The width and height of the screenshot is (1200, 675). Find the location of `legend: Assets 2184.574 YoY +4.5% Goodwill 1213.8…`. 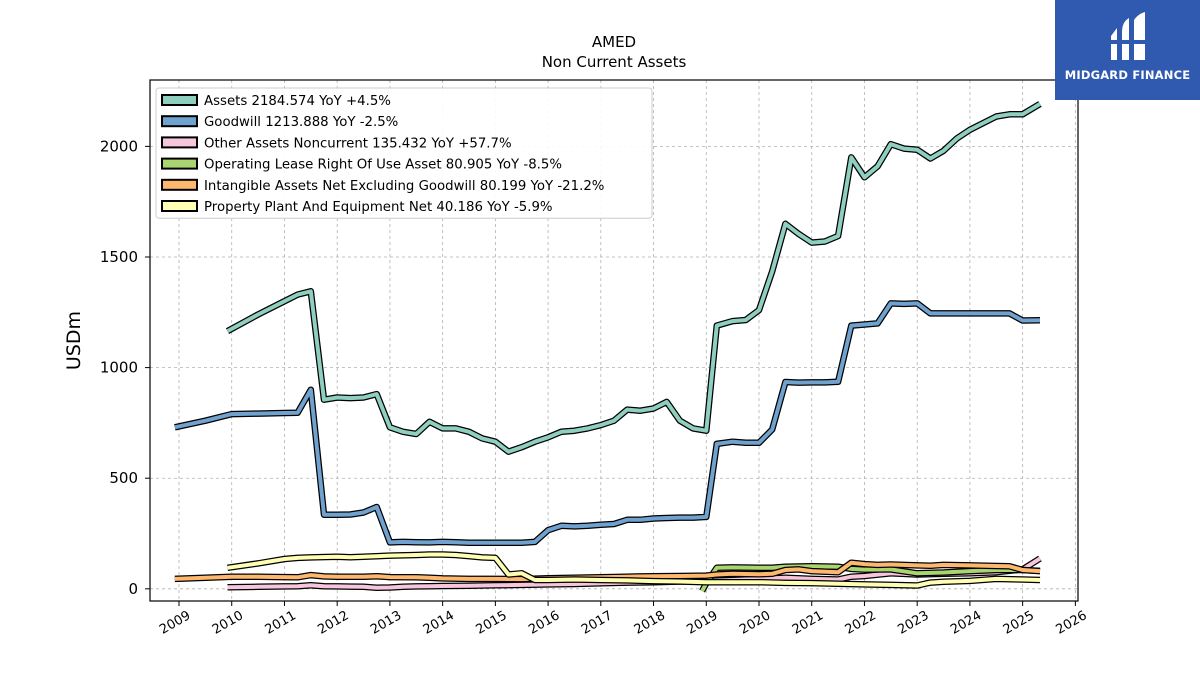

legend: Assets 2184.574 YoY +4.5% Goodwill 1213.8… is located at coordinates (404, 153).